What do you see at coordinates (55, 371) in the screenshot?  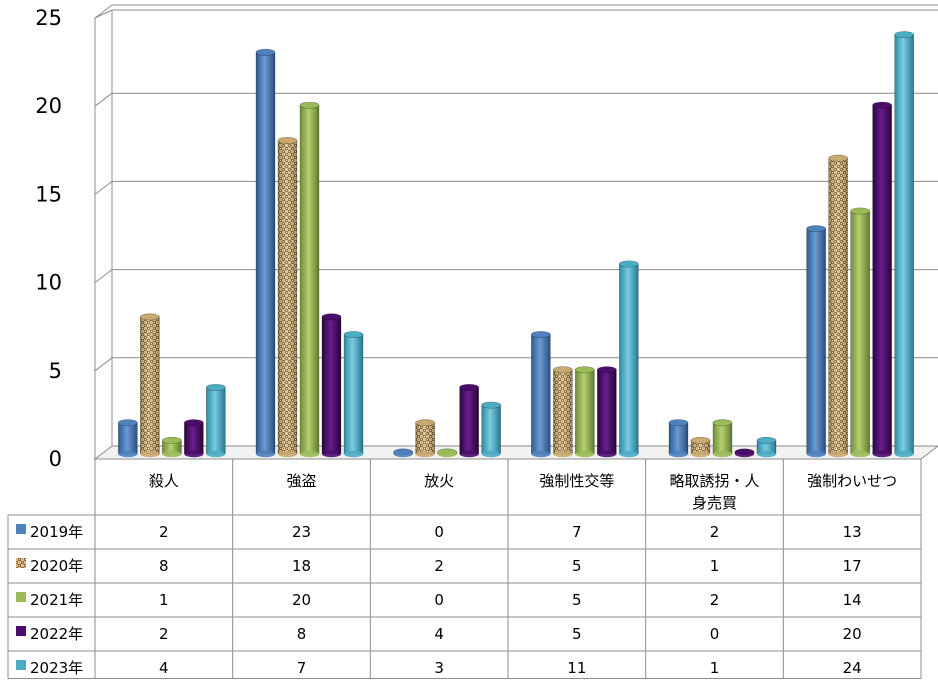 I see `y-tick-label: 5` at bounding box center [55, 371].